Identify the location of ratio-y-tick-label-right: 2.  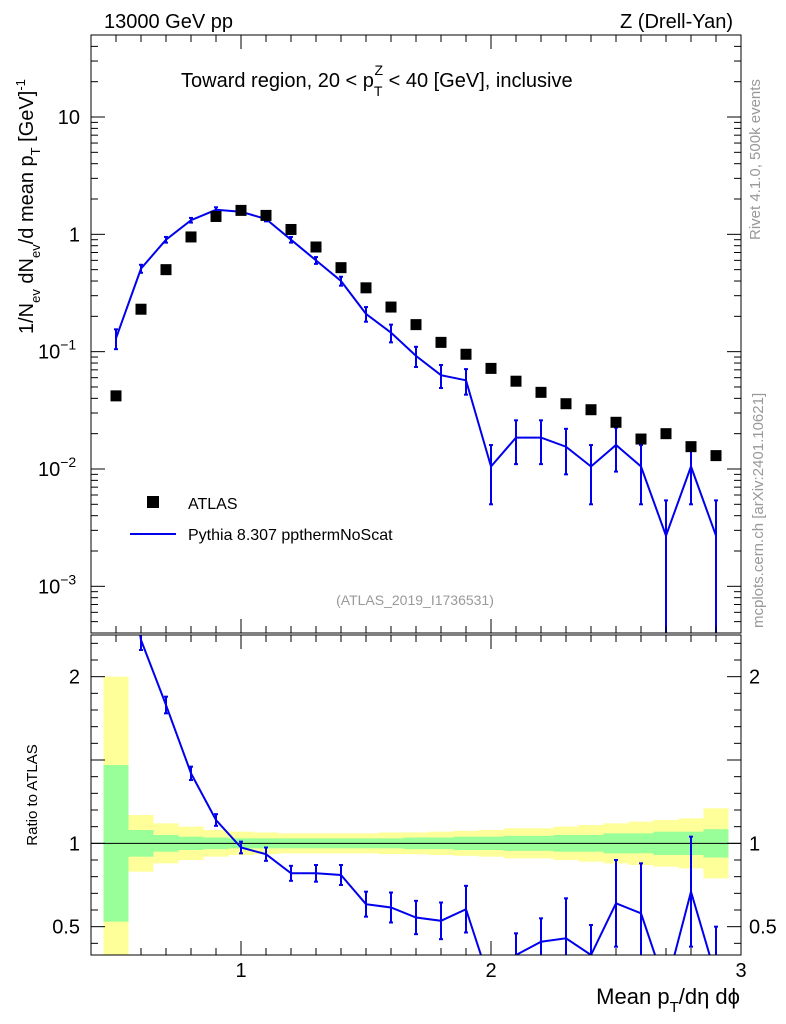
(754, 678).